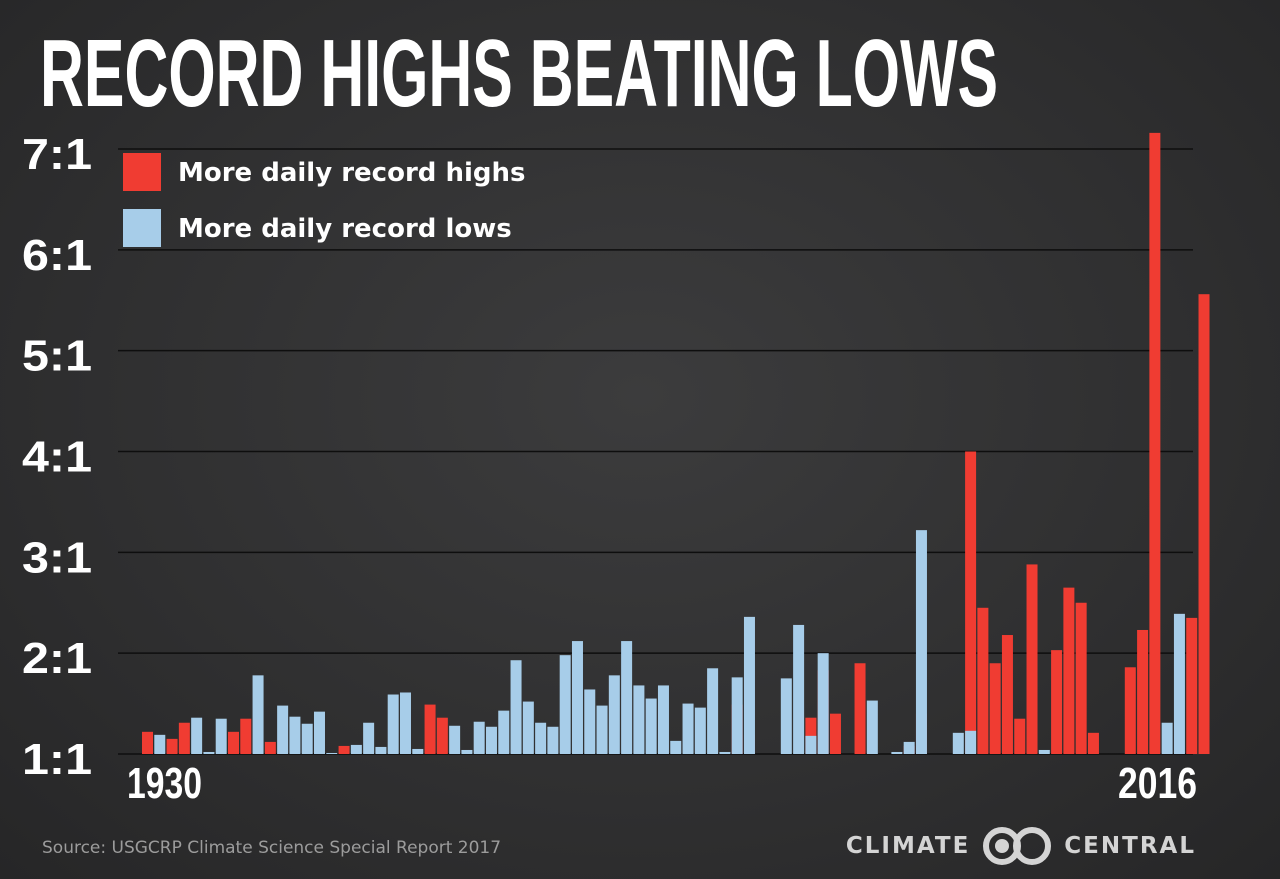 The width and height of the screenshot is (1280, 879). Describe the element at coordinates (835, 733) in the screenshot. I see `bar-highs-1986` at that location.